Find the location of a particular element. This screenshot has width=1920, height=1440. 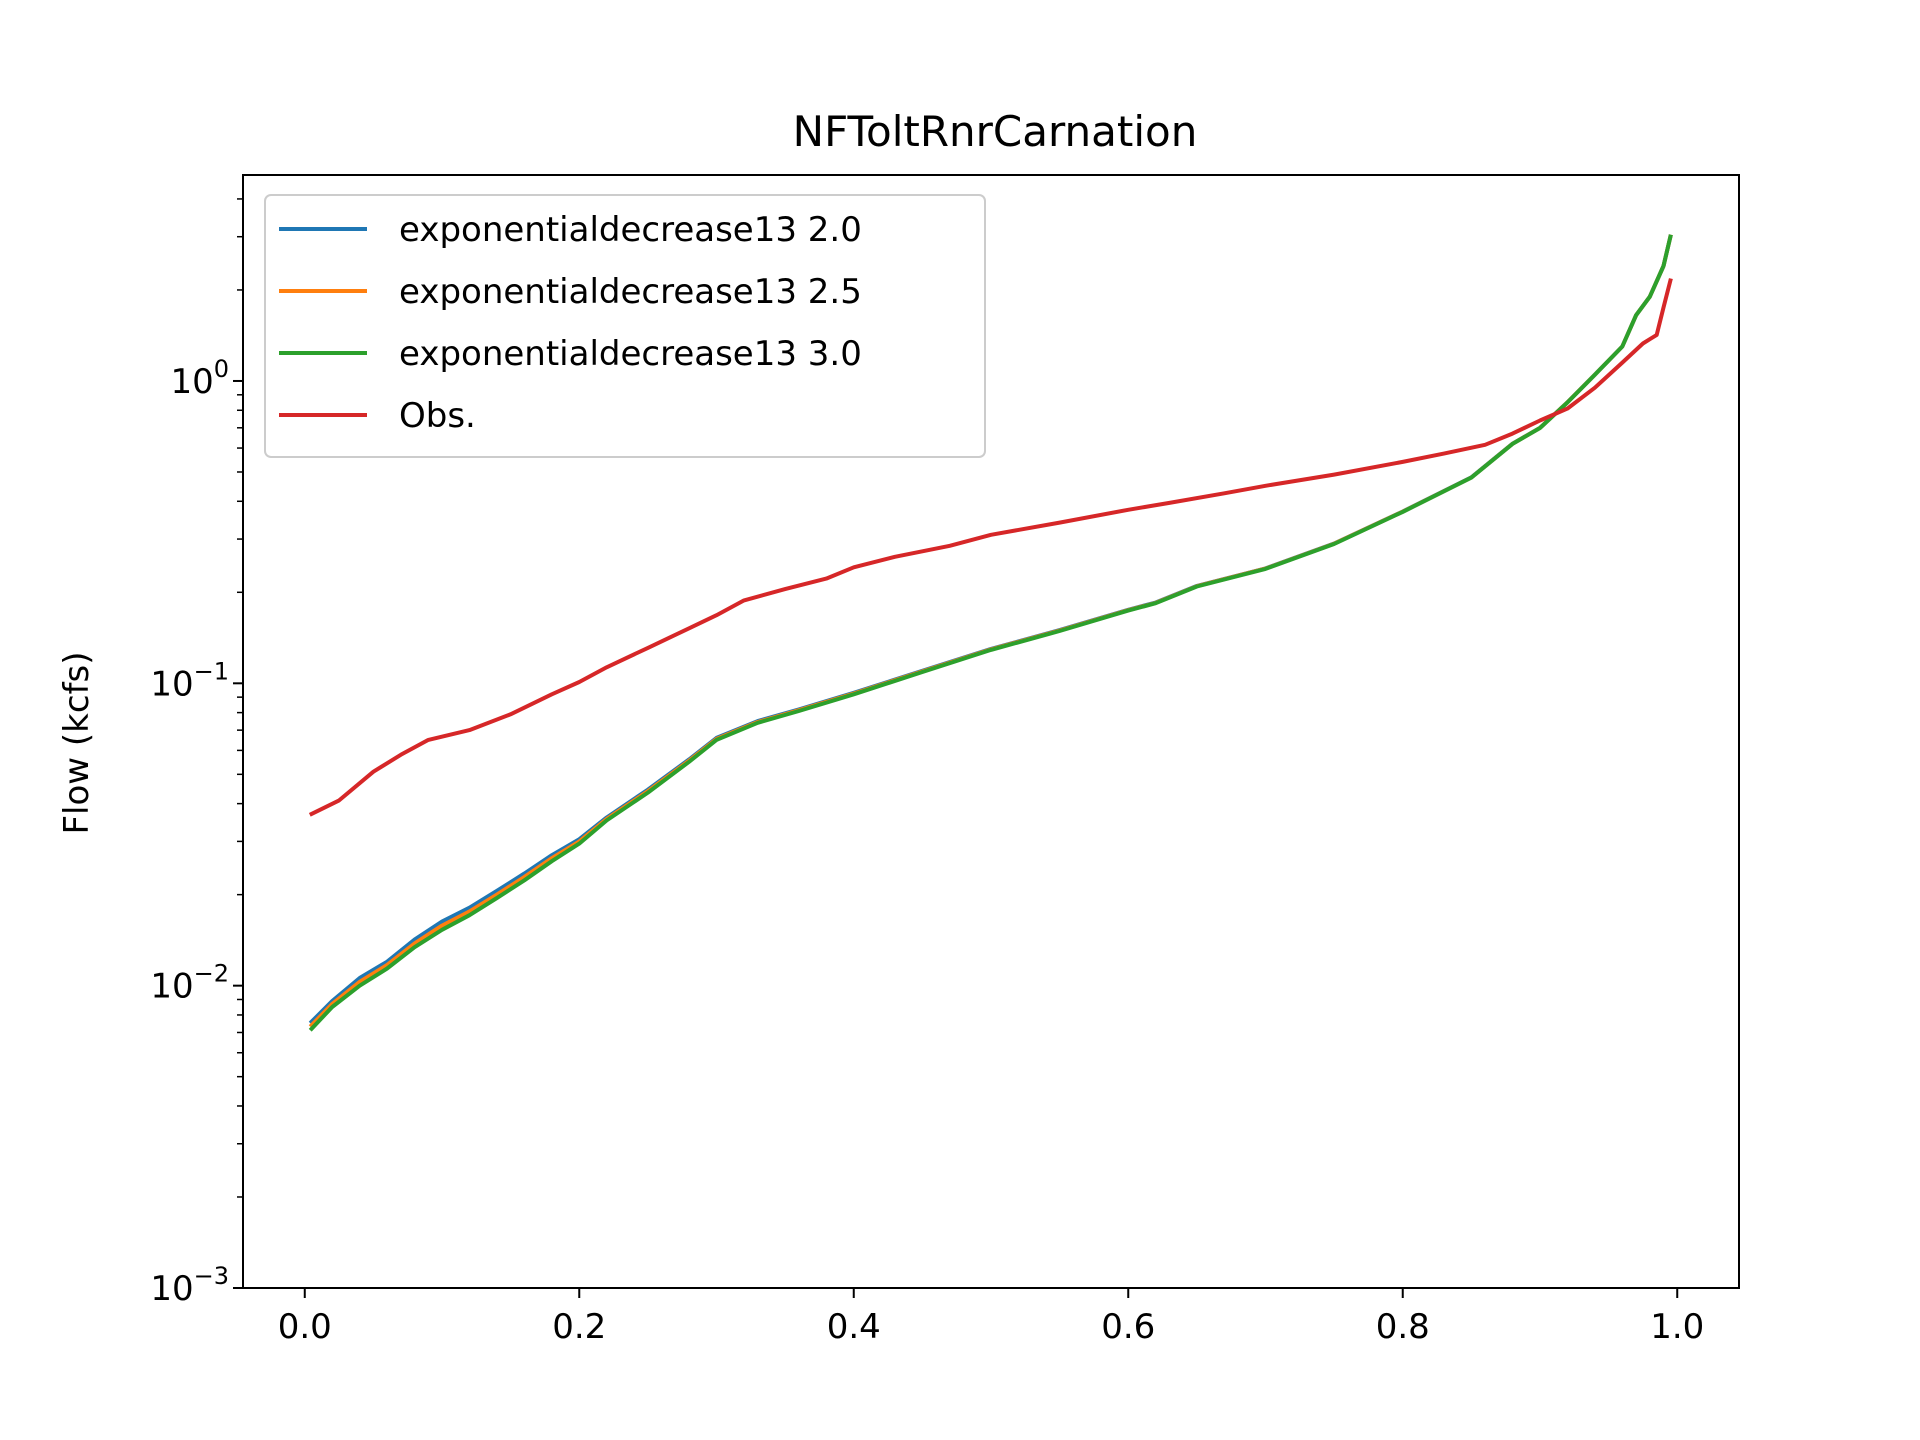

y-tick-label: 10⁻² is located at coordinates (189, 983).